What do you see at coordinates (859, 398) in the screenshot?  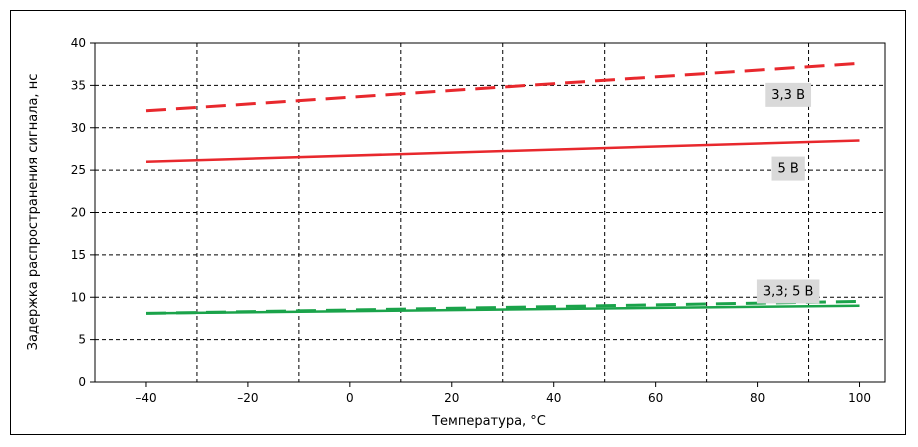 I see `x-tick-label: 100` at bounding box center [859, 398].